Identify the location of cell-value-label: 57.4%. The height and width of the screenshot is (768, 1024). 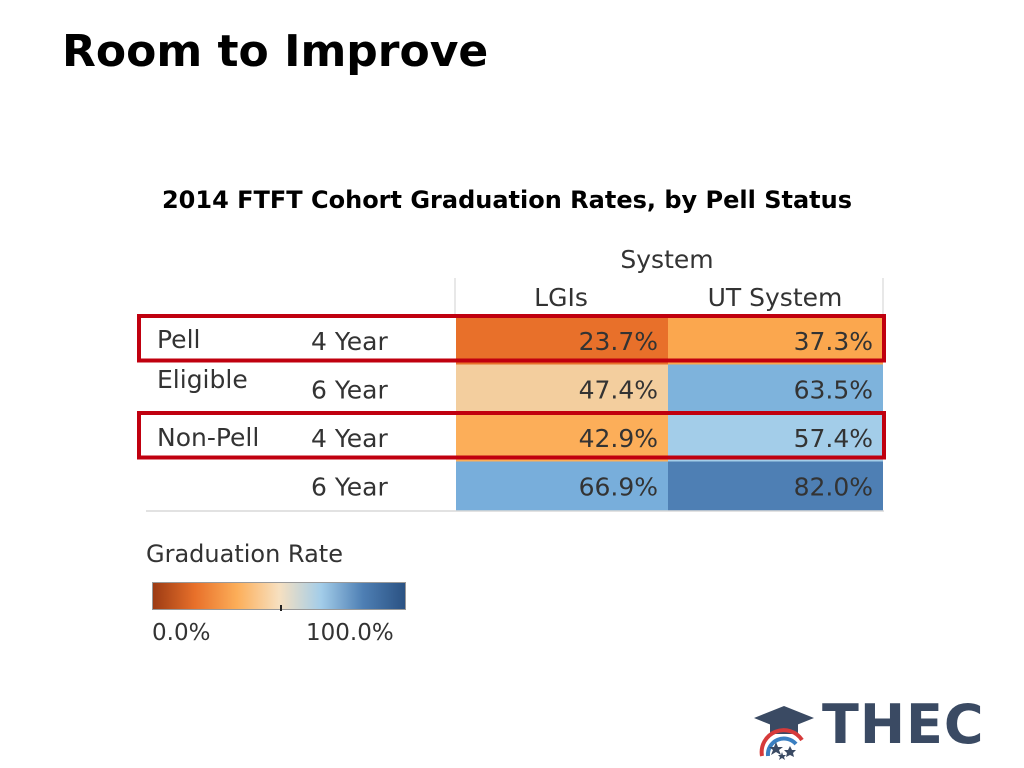
(833, 438).